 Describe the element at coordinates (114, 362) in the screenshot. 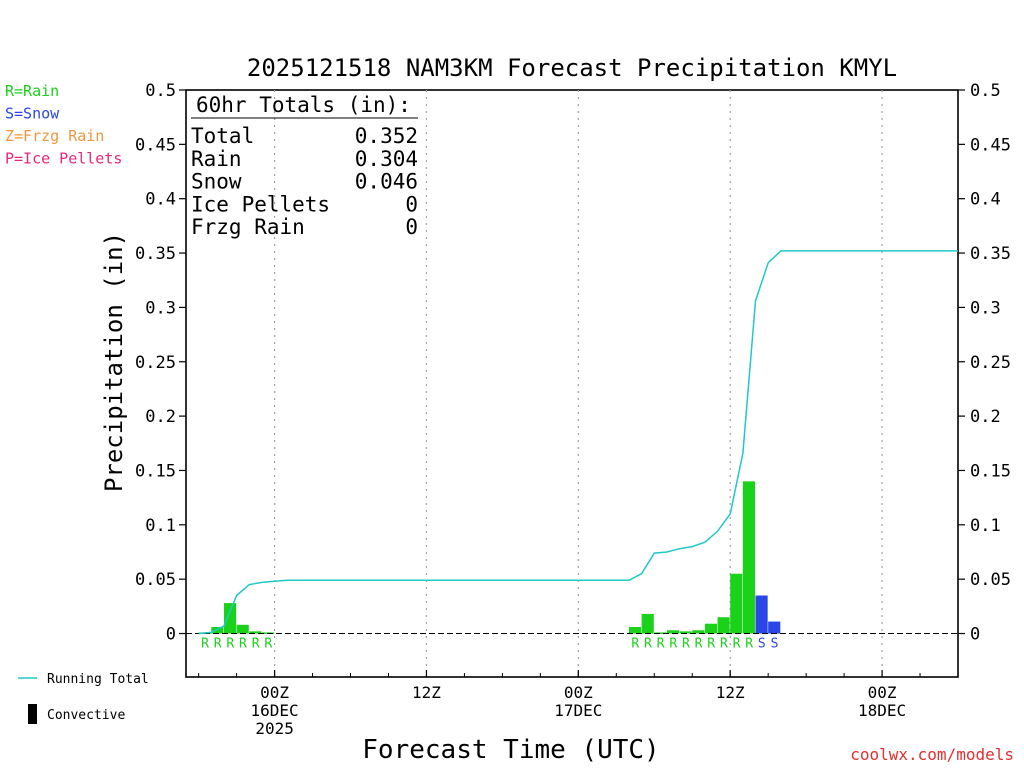

I see `y-axis-label: Precipitation (in)` at that location.